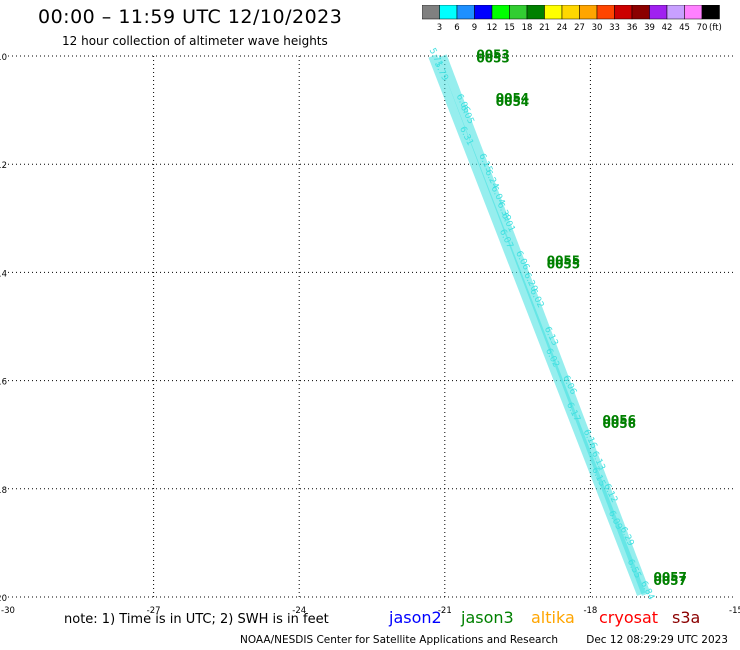 The height and width of the screenshot is (650, 740). I want to click on colorbar-label: 36, so click(632, 28).